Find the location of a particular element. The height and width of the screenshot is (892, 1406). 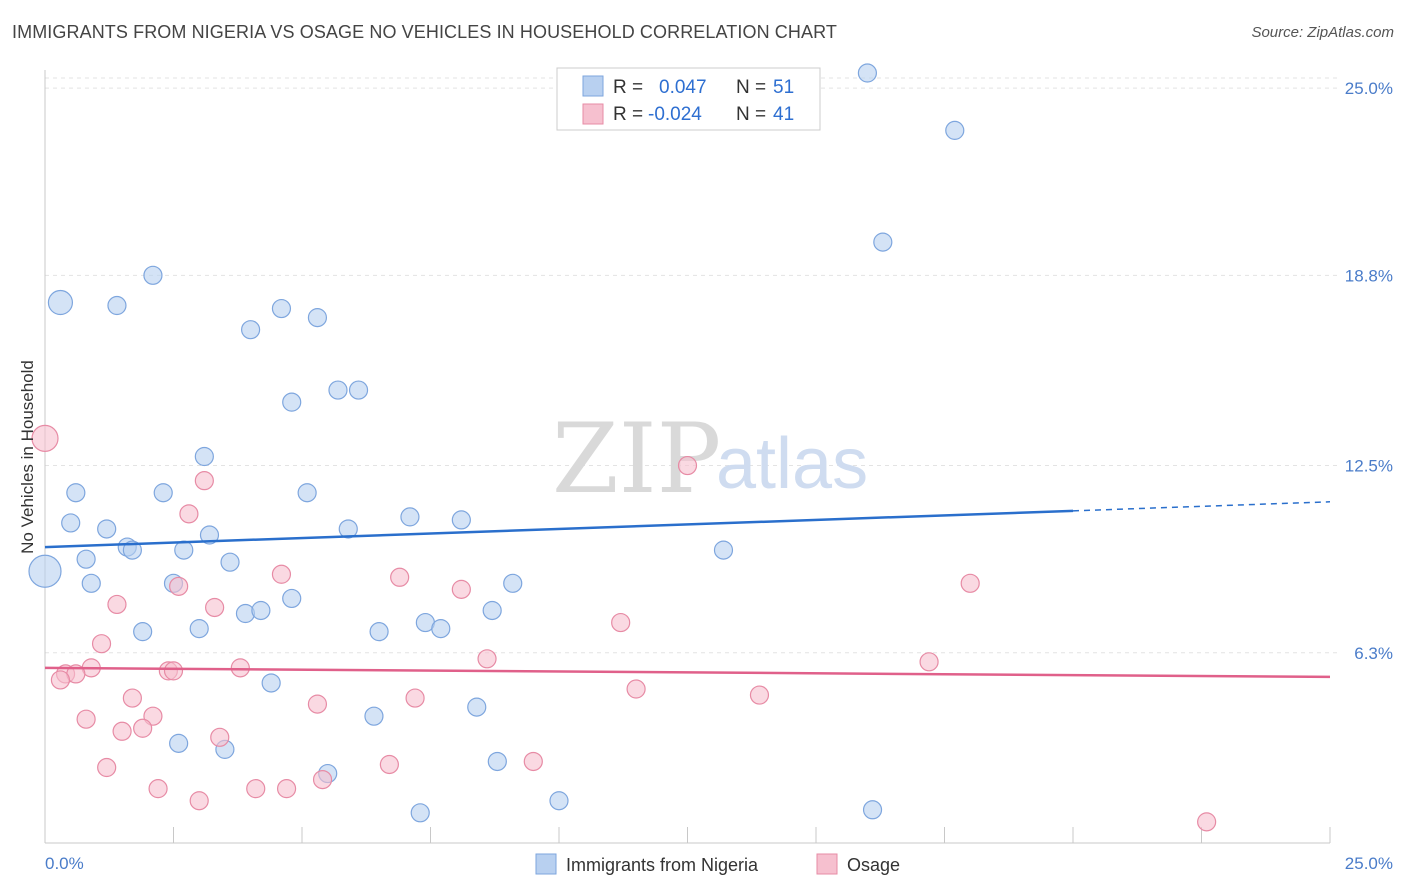

legend-swatch-blue is located at coordinates (593, 86).